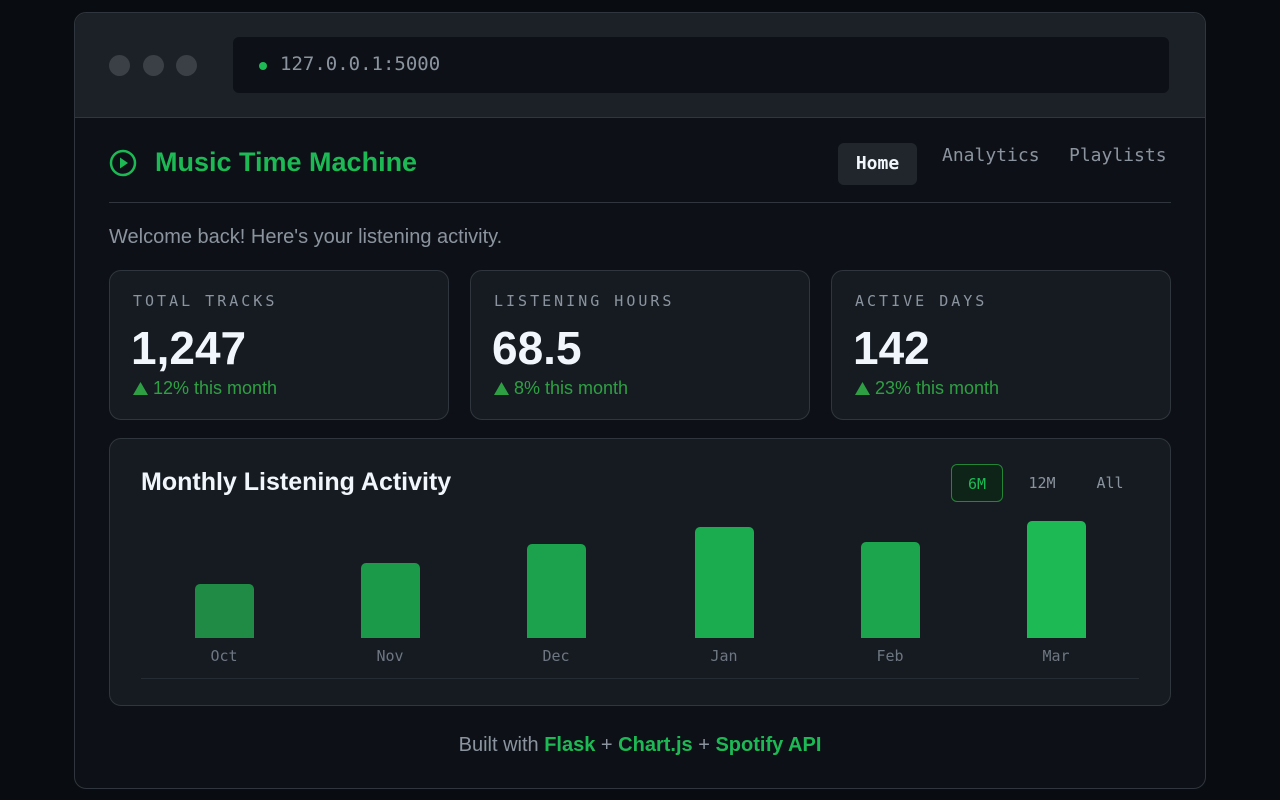  What do you see at coordinates (640, 678) in the screenshot?
I see `baseline` at bounding box center [640, 678].